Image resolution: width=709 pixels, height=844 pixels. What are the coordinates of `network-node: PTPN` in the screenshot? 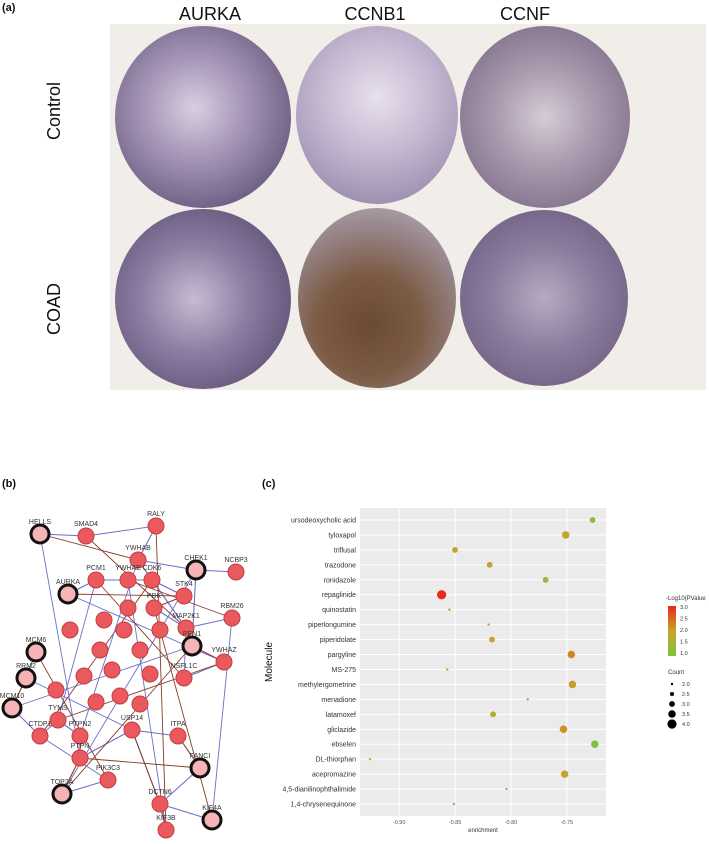 It's located at (80, 755).